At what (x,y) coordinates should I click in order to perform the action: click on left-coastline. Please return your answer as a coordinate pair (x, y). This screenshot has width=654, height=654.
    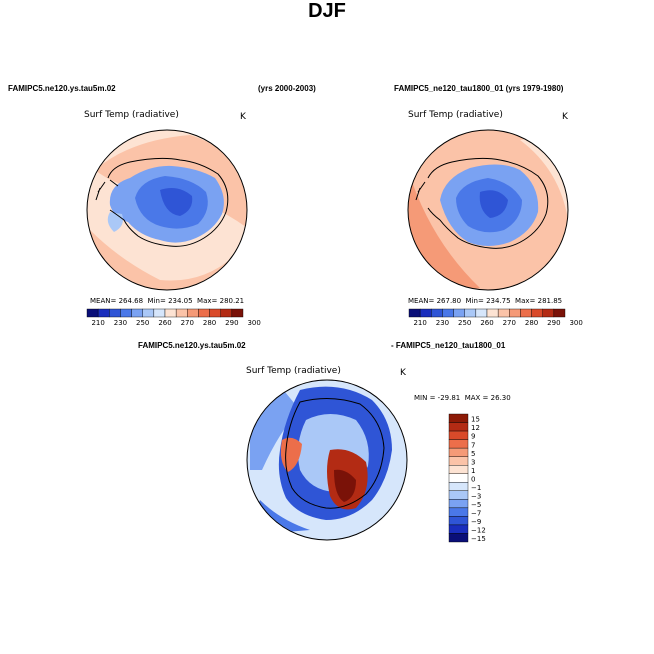
    Looking at the image, I should click on (168, 202).